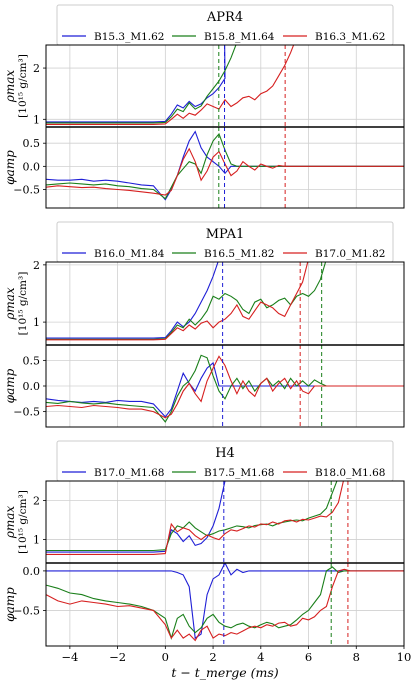  I want to click on legend-label: B18.0_M1.68, so click(350, 473).